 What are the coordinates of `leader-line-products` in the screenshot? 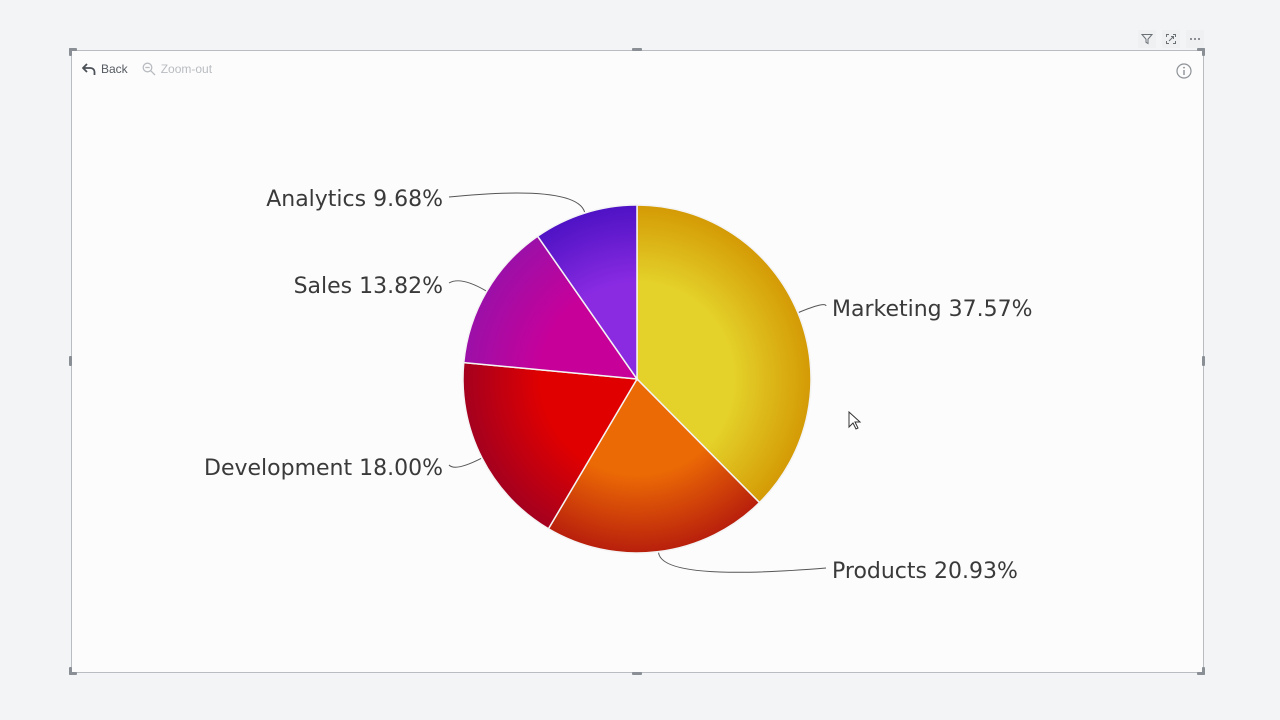 It's located at (742, 562).